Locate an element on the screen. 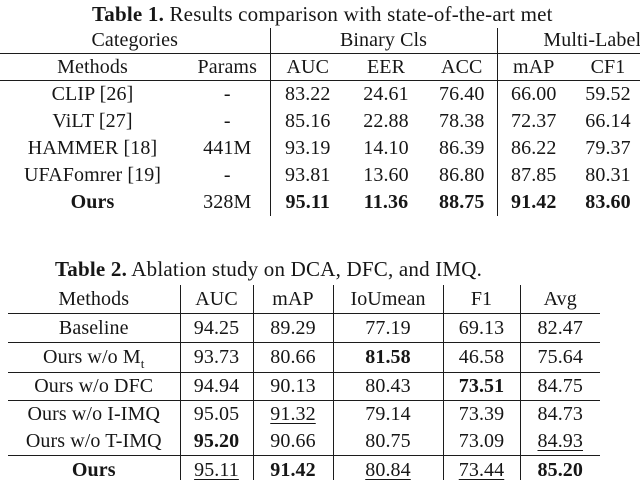 The height and width of the screenshot is (480, 640). value-cell: 94.25 is located at coordinates (216, 328).